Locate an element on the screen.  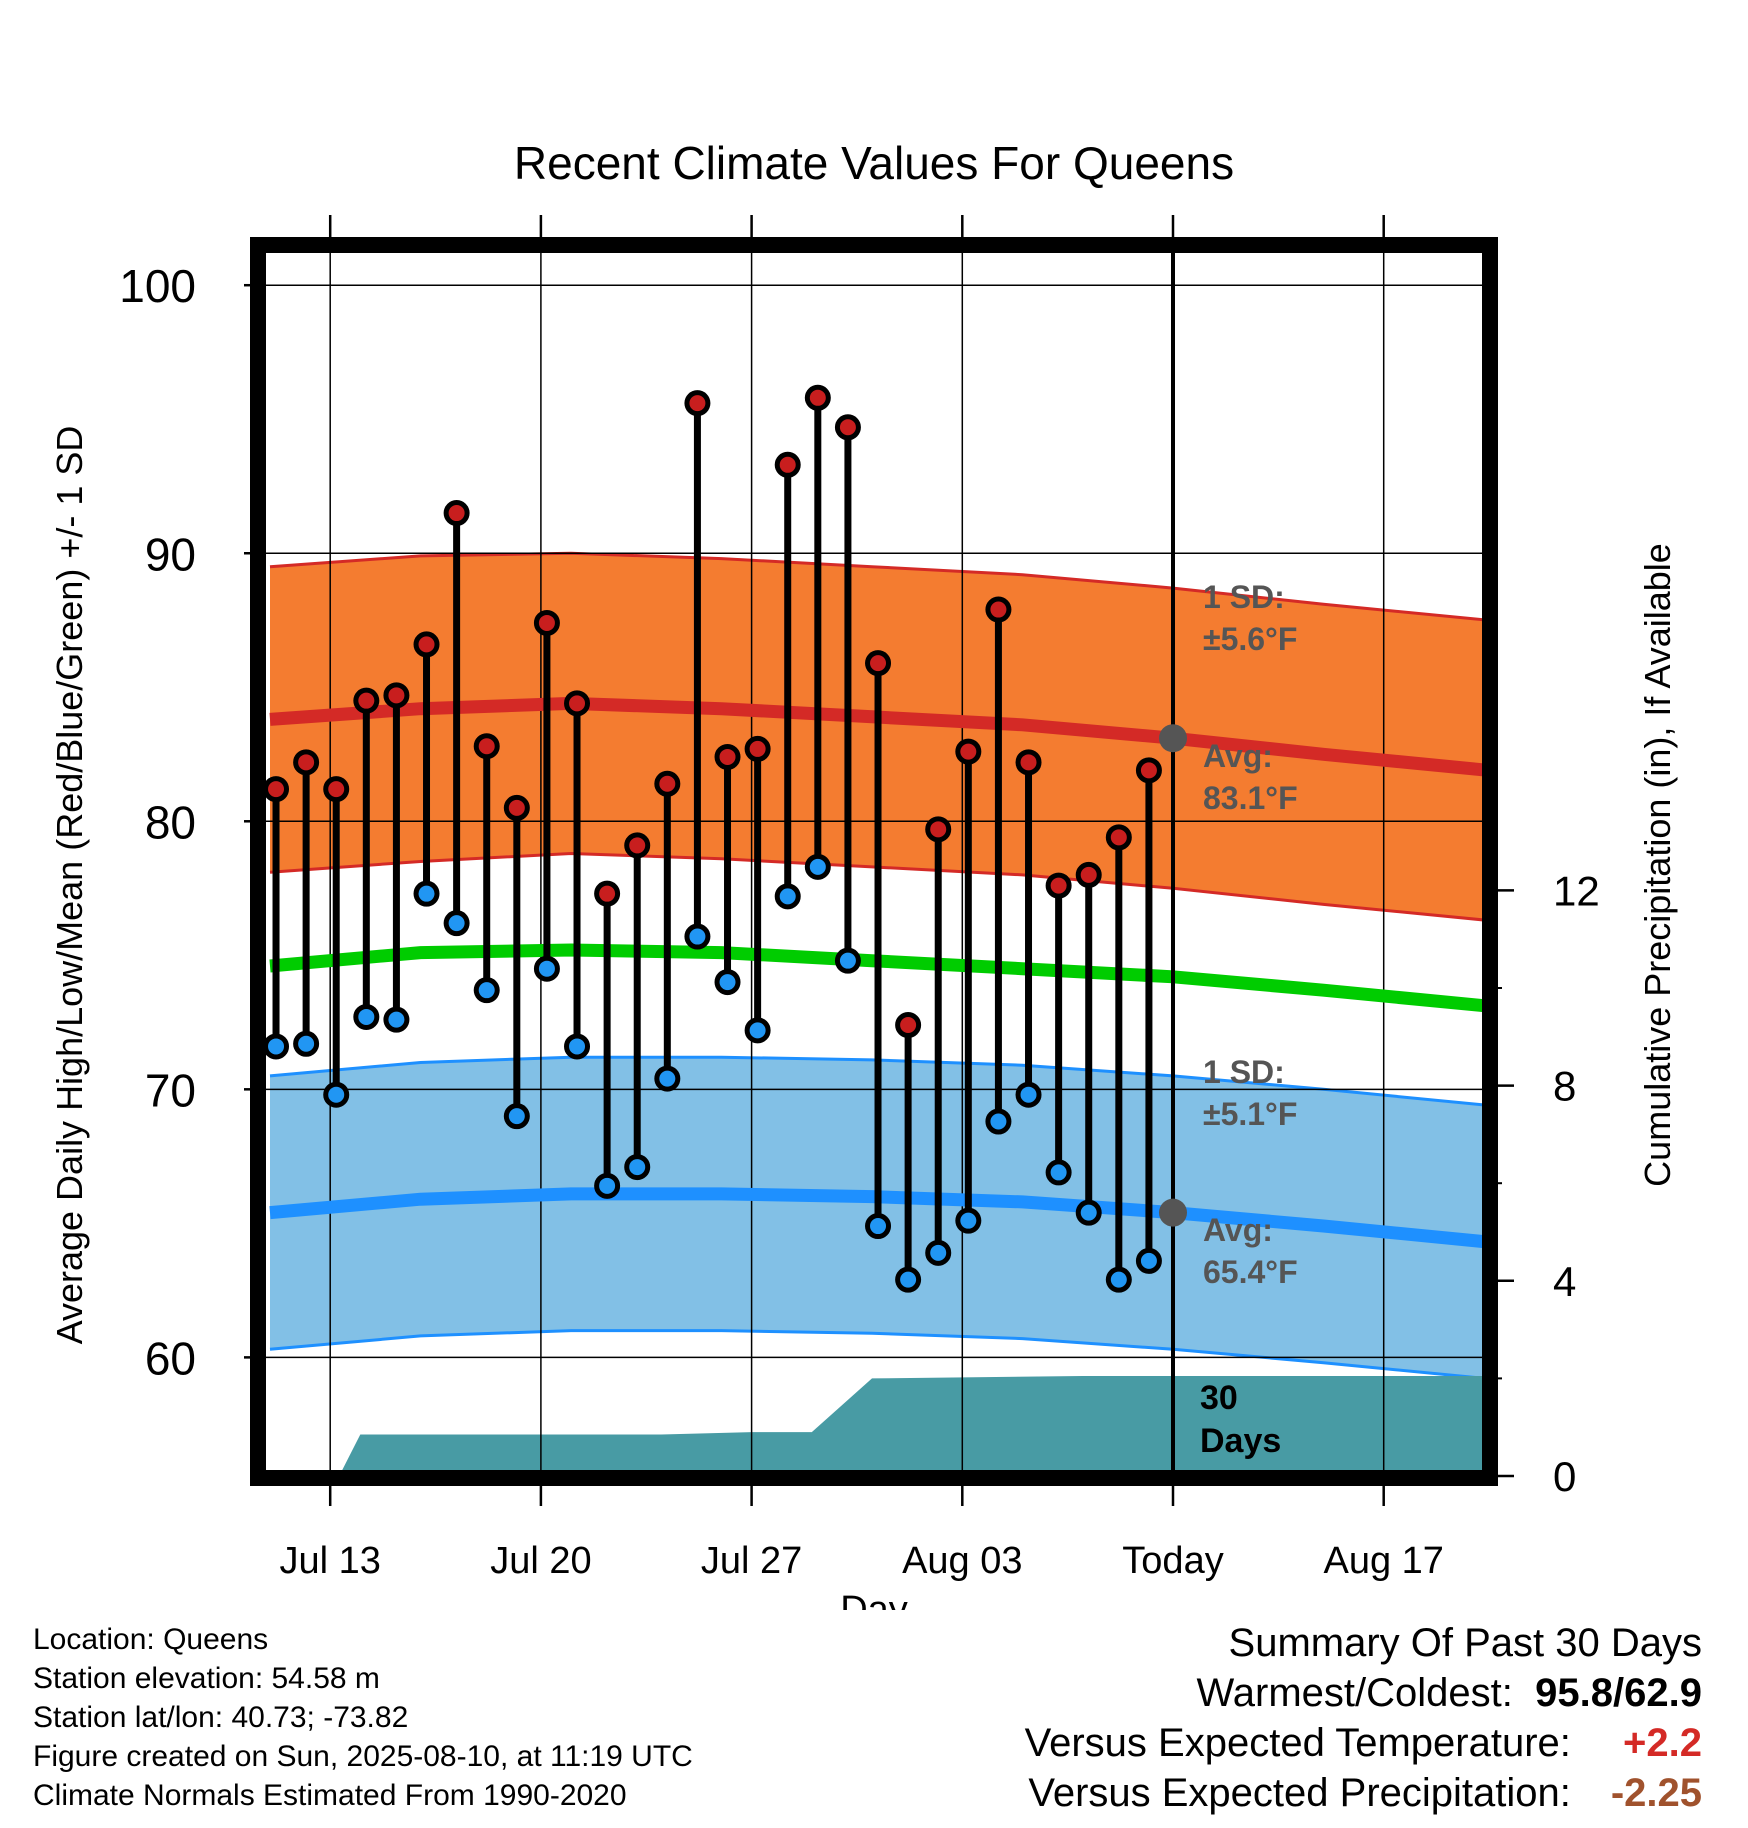
normal-low-line is located at coordinates (875, 1217).